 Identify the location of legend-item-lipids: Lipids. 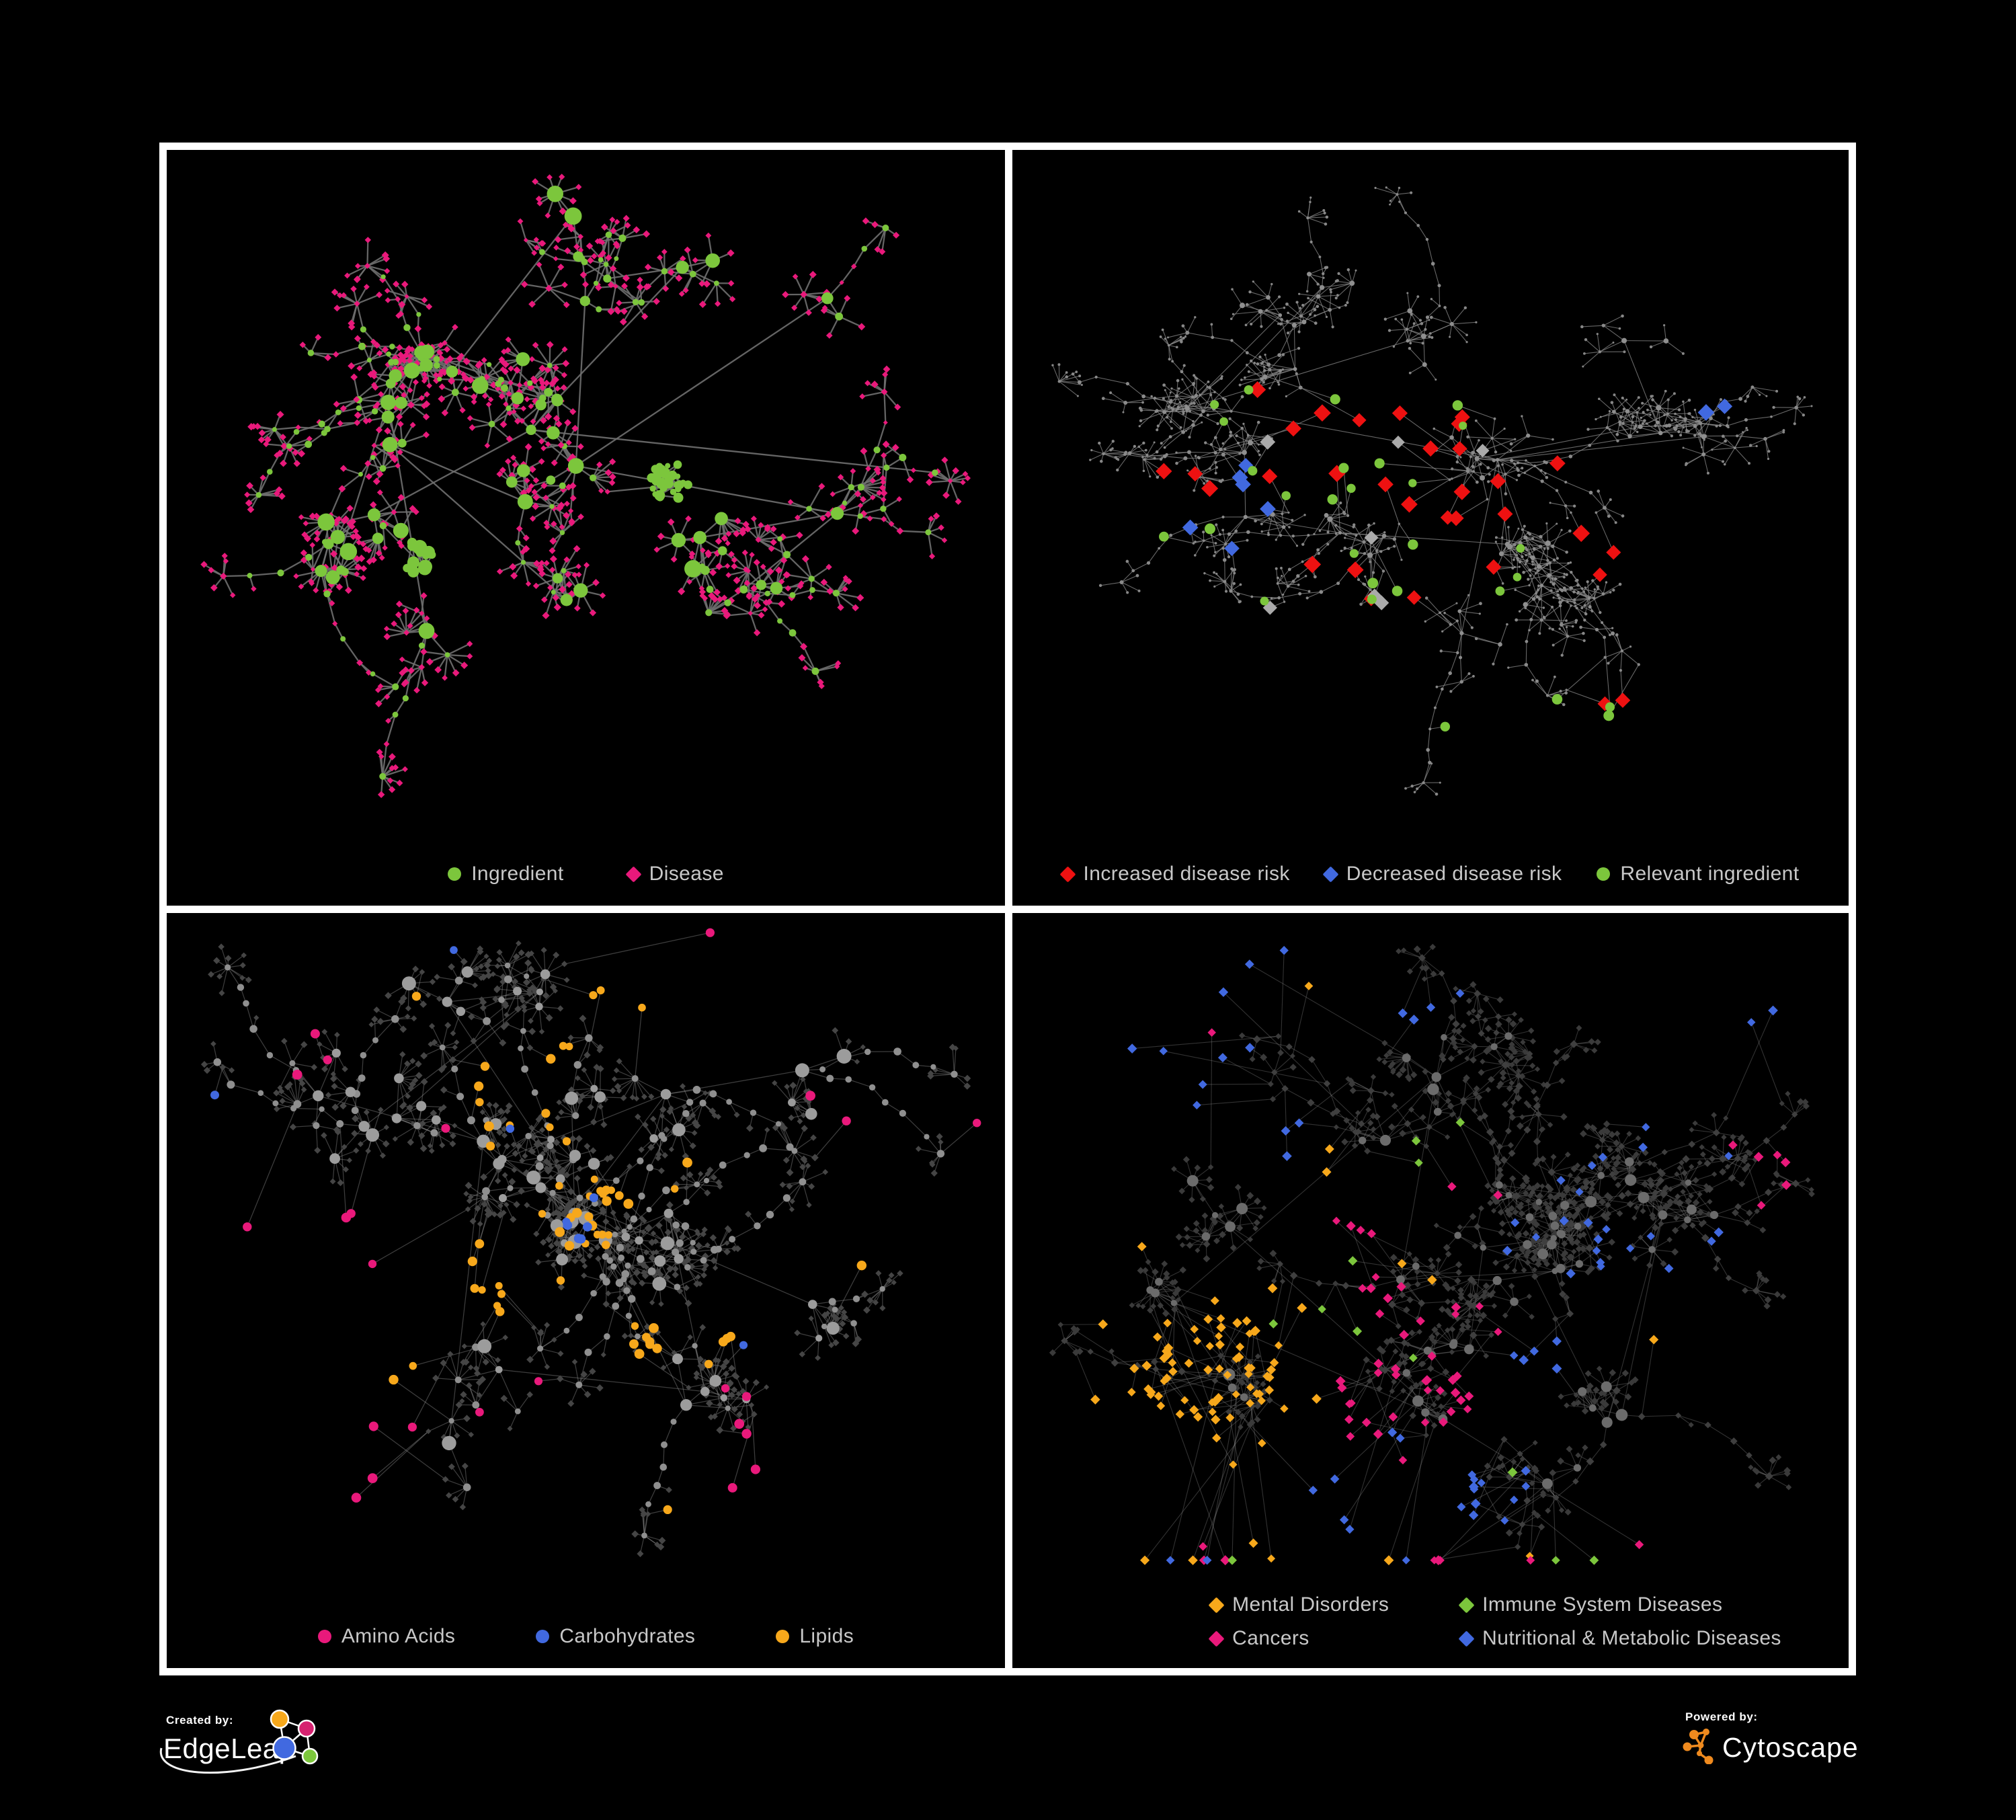
(815, 1636).